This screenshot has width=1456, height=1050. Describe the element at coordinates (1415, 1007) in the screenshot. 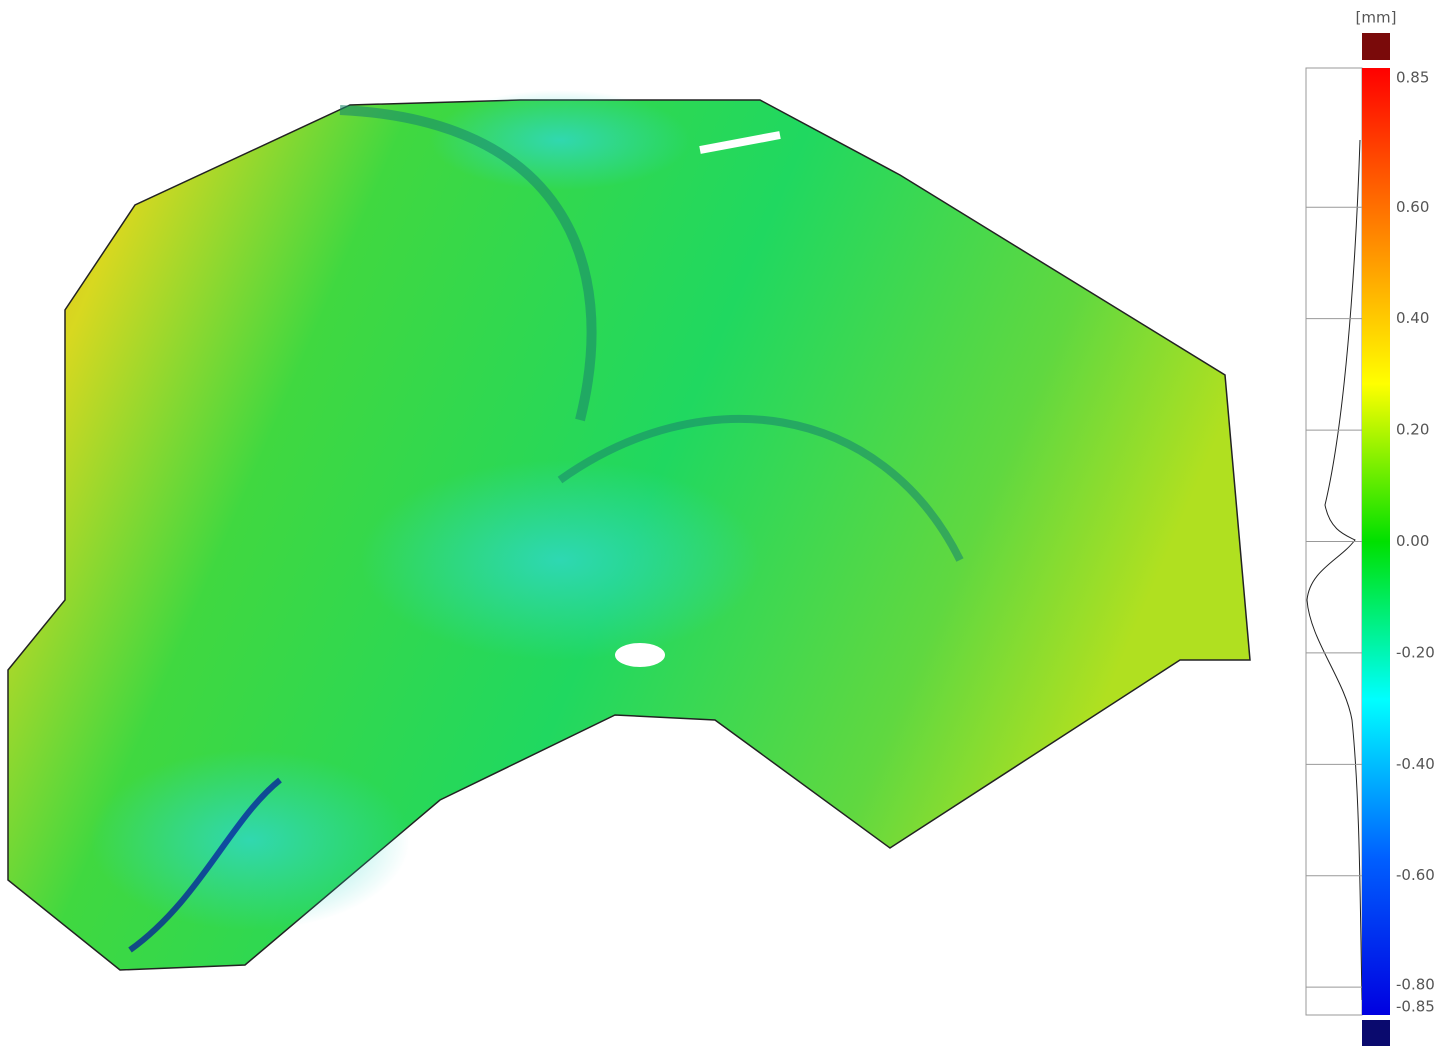

I see `colorbar-tick-label: -0.85` at that location.